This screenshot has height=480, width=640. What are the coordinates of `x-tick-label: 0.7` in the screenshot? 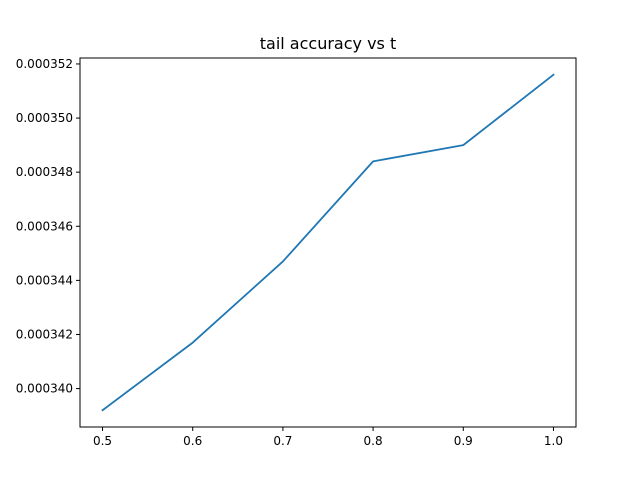 It's located at (282, 441).